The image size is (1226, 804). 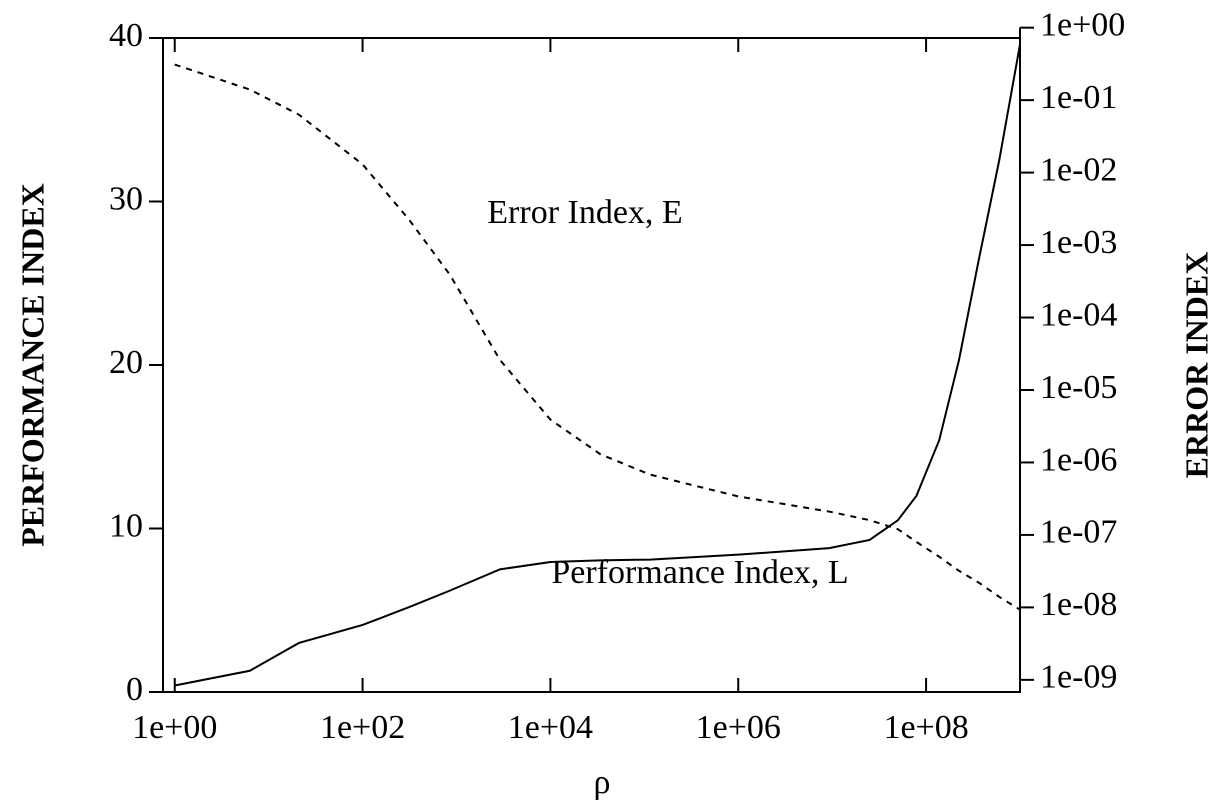 I want to click on y-tick-label: 40, so click(x=126, y=35).